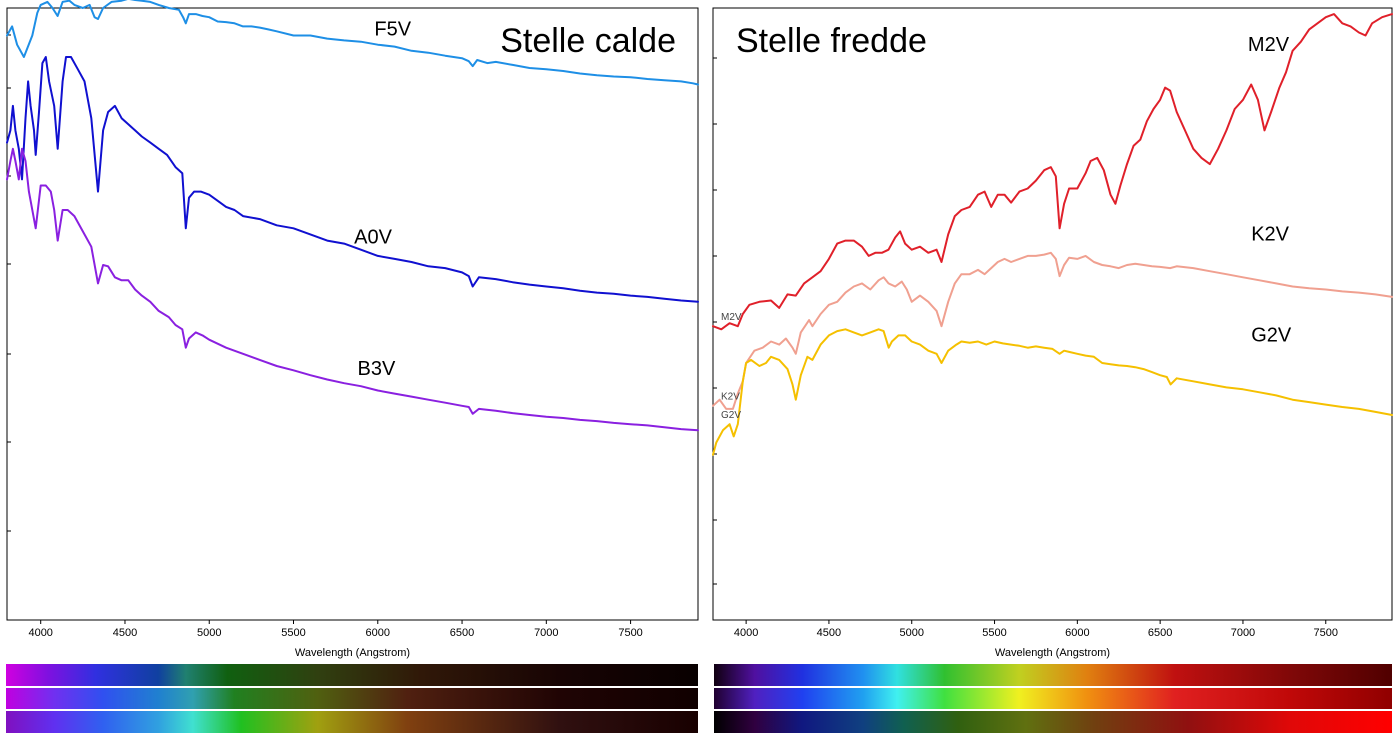  Describe the element at coordinates (1269, 45) in the screenshot. I see `series-label-m2v: M2V` at that location.